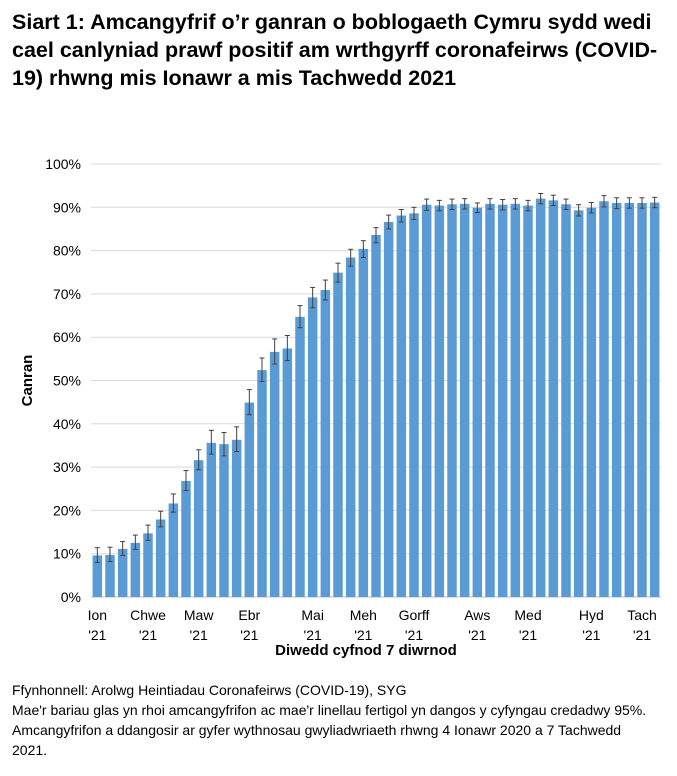 The height and width of the screenshot is (776, 677). I want to click on y-tick-label: 70%, so click(67, 294).